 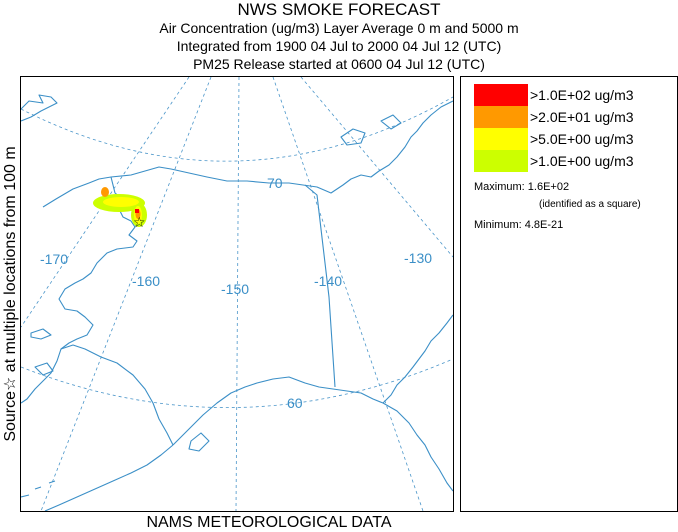 What do you see at coordinates (54, 259) in the screenshot?
I see `lon-170-label: -170` at bounding box center [54, 259].